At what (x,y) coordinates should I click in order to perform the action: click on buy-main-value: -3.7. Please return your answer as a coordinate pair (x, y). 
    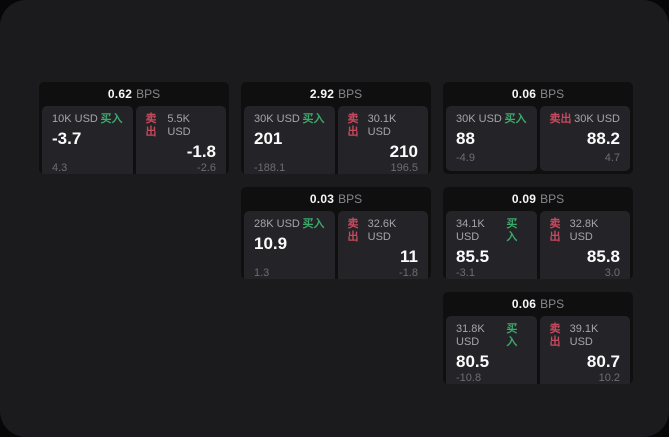
    Looking at the image, I should click on (67, 138).